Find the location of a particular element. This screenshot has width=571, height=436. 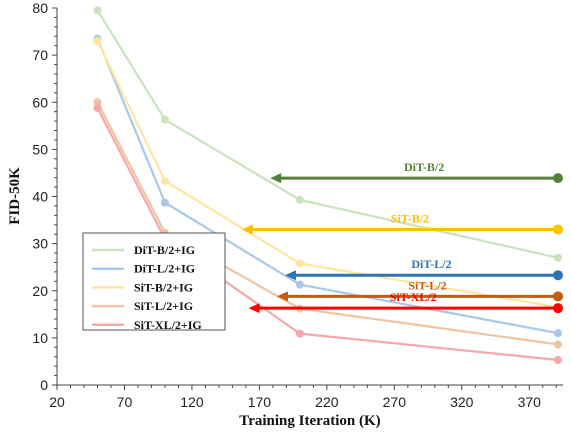

y-tick-label: 10 is located at coordinates (40, 338).